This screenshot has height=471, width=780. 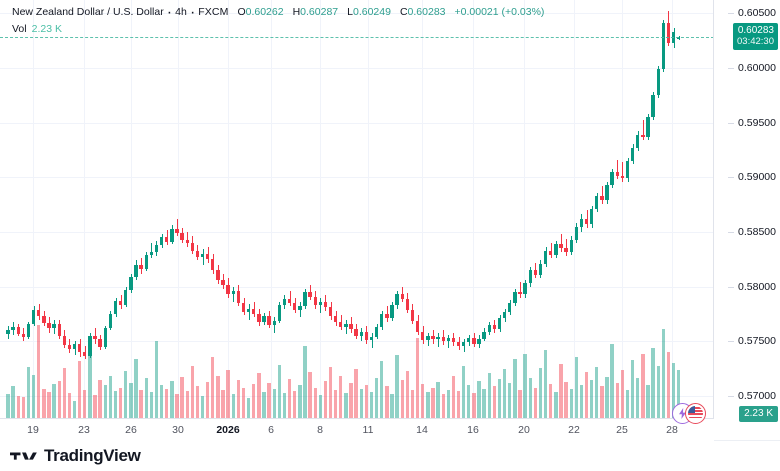 What do you see at coordinates (75, 456) in the screenshot?
I see `tradingview-brand: TradingView` at bounding box center [75, 456].